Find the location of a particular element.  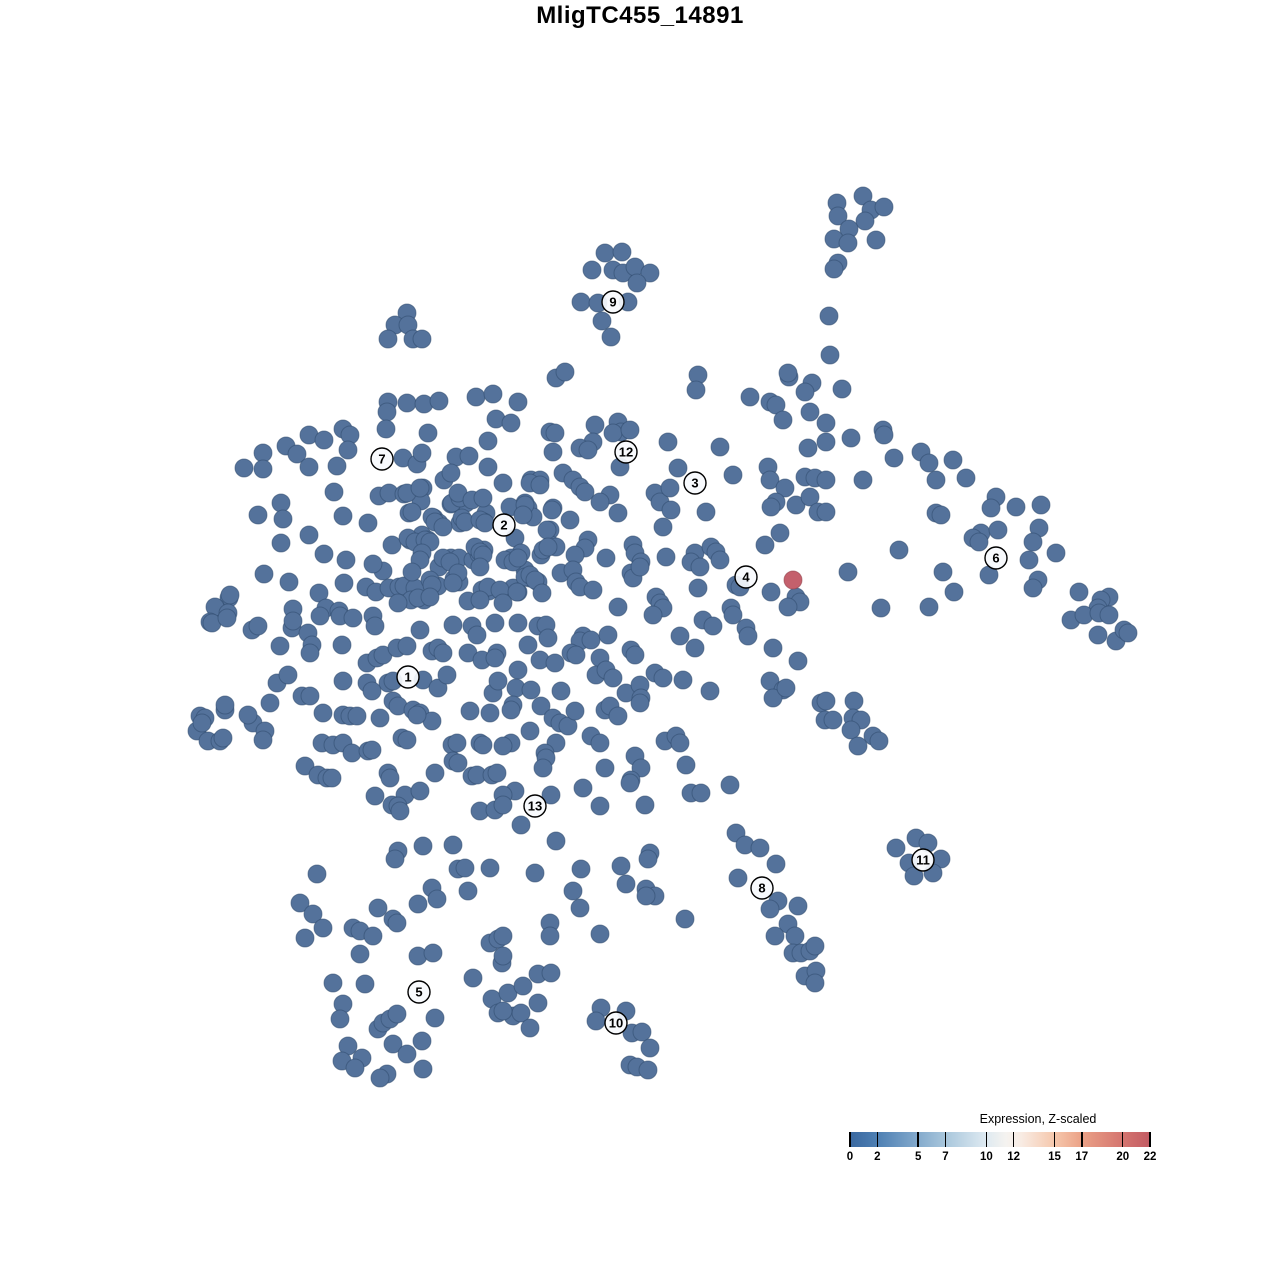

cluster-label-text: 8 is located at coordinates (761, 888).